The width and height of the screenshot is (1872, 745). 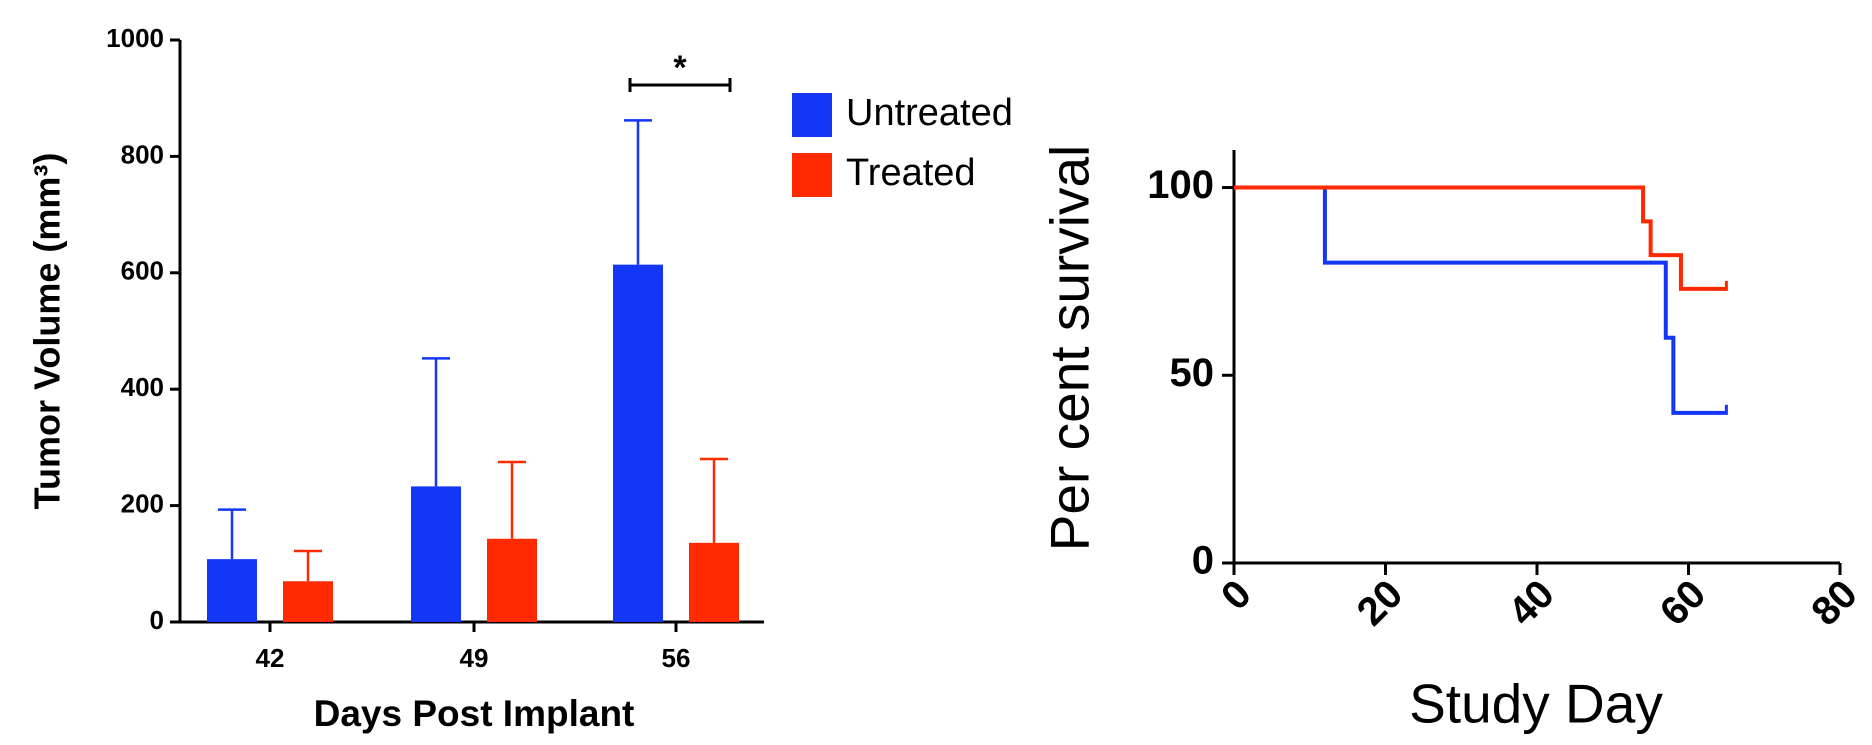 What do you see at coordinates (911, 173) in the screenshot?
I see `legend-label: Treated` at bounding box center [911, 173].